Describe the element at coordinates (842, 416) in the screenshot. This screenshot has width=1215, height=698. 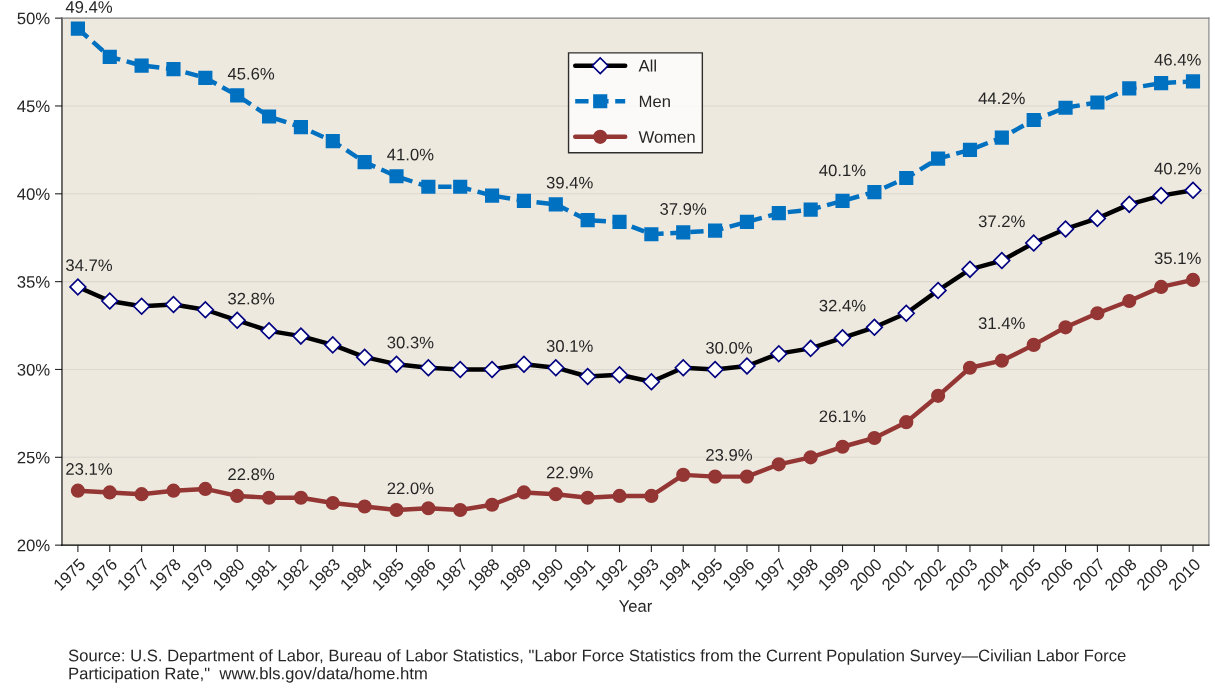
I see `data-label: 26.1%` at that location.